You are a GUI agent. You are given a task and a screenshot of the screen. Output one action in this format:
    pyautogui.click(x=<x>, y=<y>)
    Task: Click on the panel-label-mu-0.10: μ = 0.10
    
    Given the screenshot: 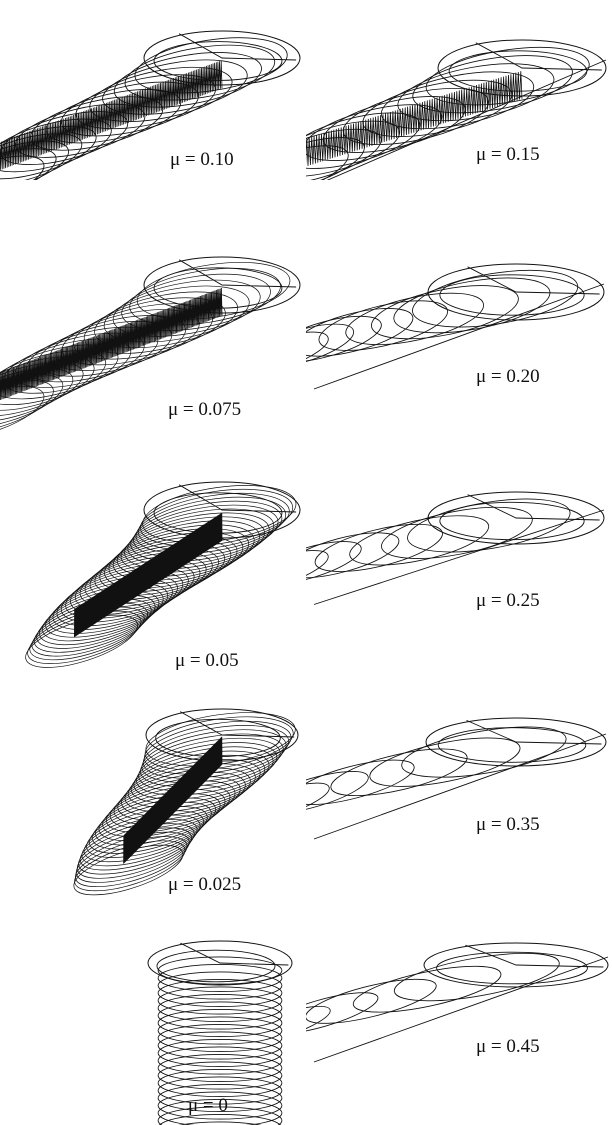 What is the action you would take?
    pyautogui.click(x=202, y=159)
    